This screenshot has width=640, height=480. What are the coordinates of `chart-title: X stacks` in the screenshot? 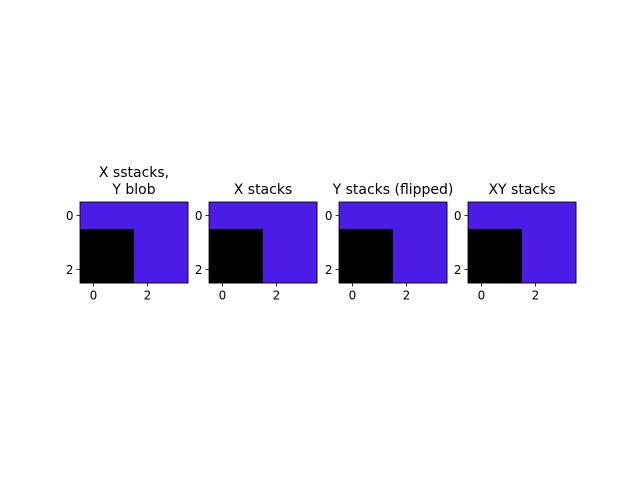 It's located at (263, 190).